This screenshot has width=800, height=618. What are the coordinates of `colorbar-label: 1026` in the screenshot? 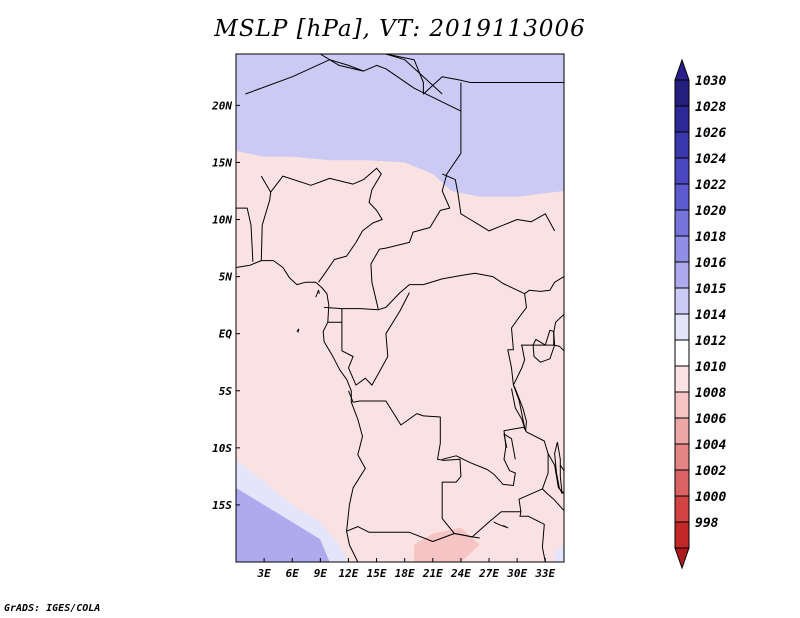 It's located at (710, 133).